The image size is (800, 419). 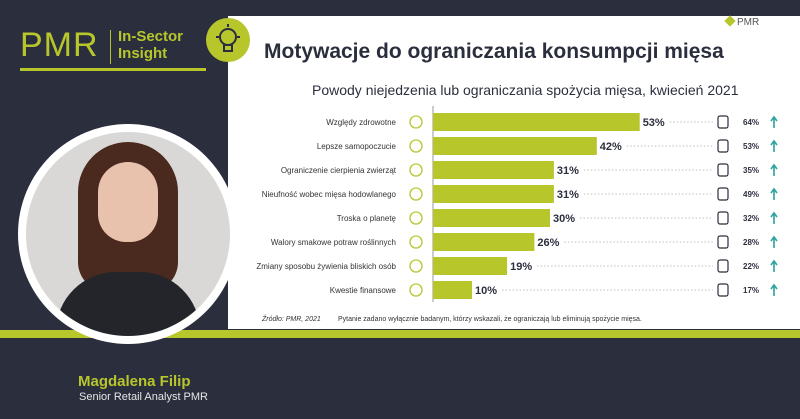 What do you see at coordinates (363, 290) in the screenshot?
I see `category-label: Kwestie finansowe` at bounding box center [363, 290].